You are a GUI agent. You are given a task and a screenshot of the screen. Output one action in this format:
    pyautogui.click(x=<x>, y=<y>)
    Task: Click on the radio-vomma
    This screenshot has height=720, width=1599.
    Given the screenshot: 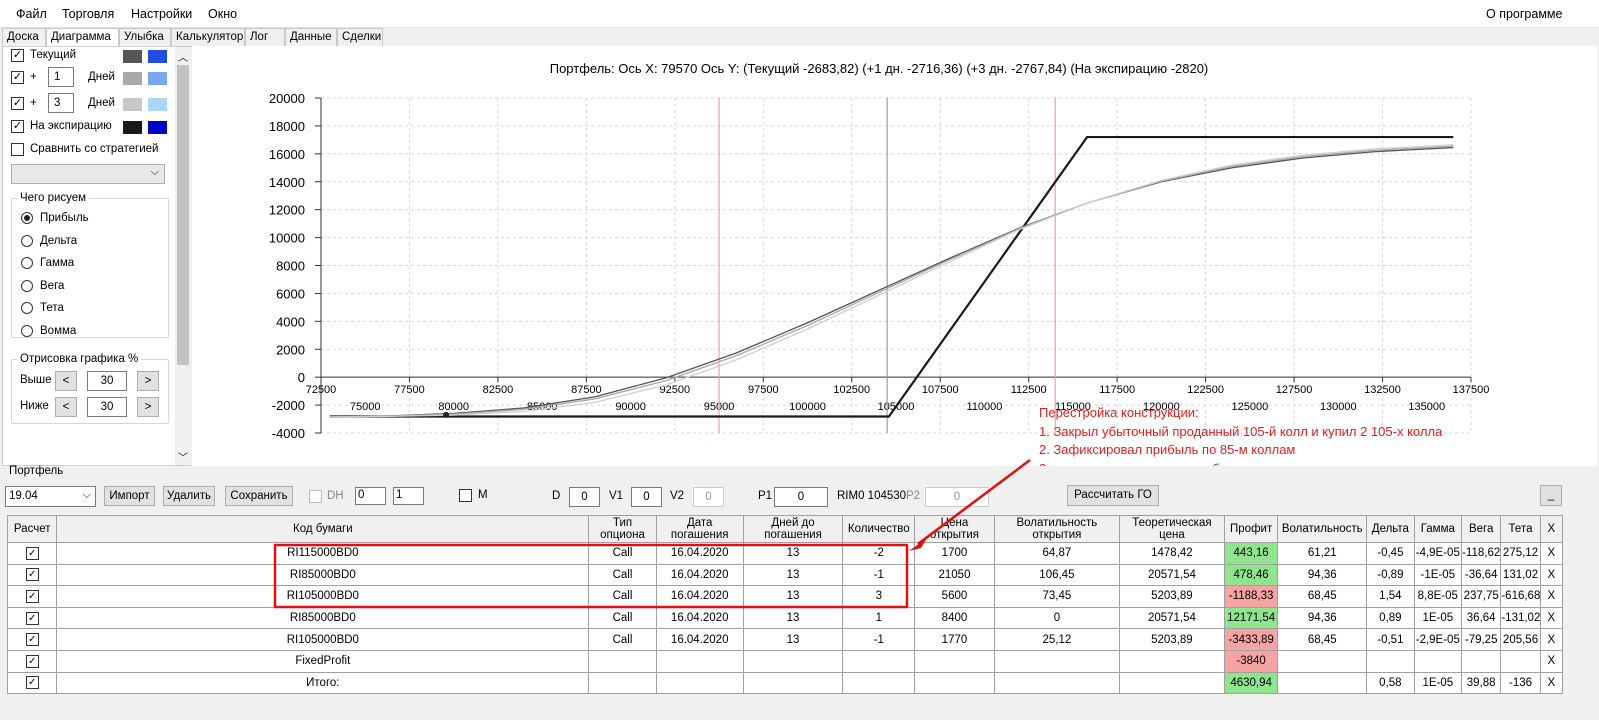 What is the action you would take?
    pyautogui.click(x=27, y=331)
    